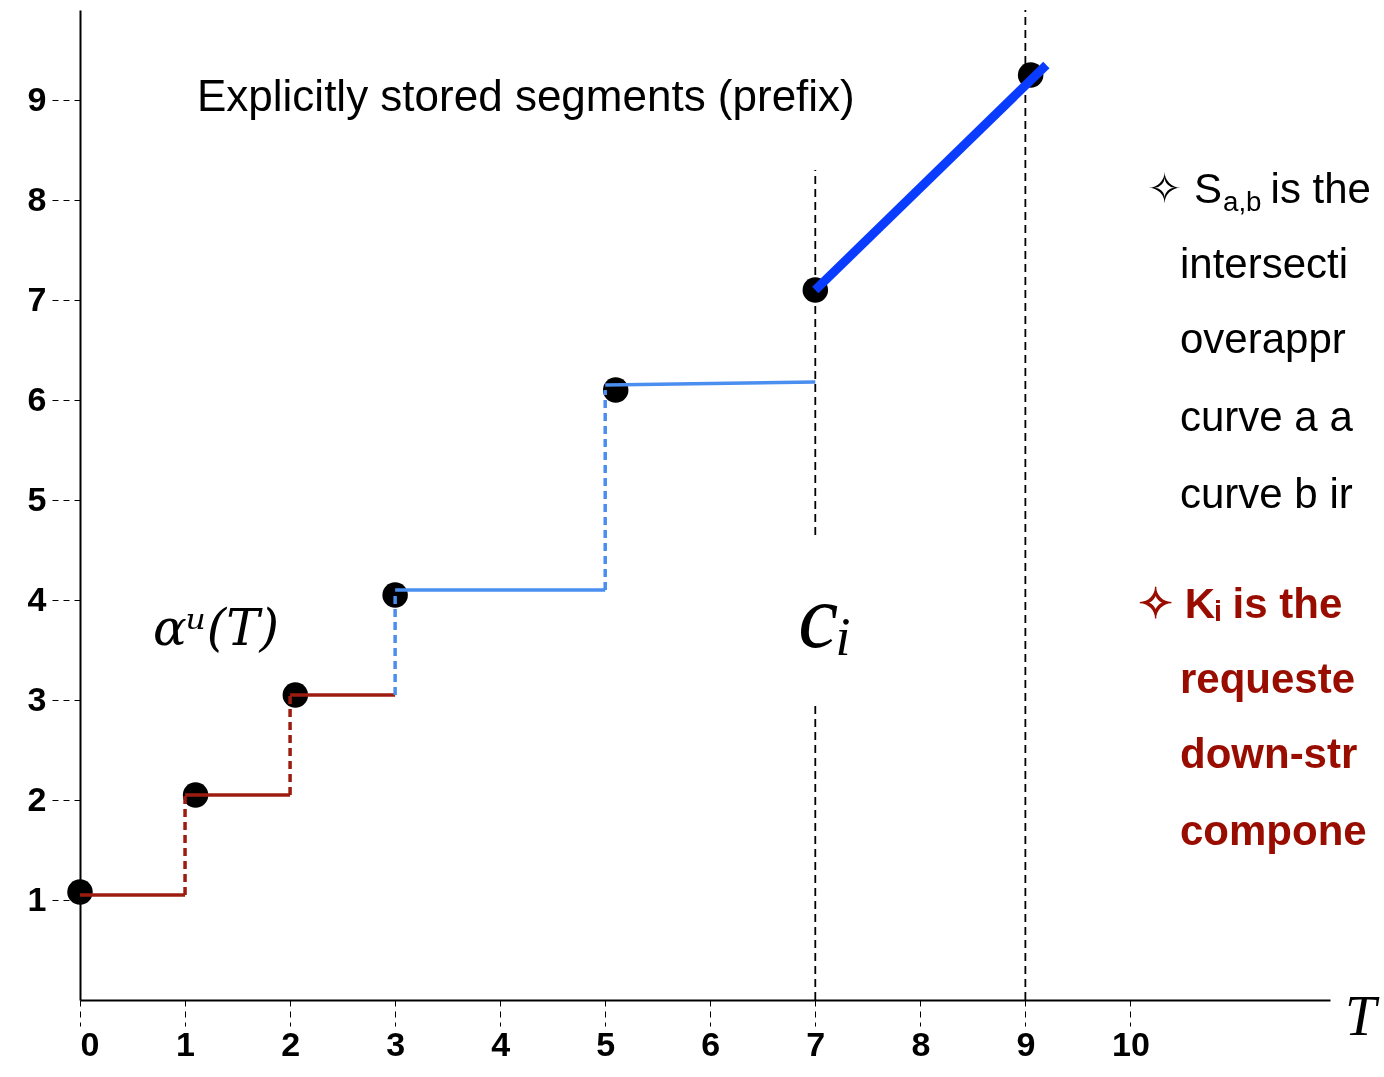 The image size is (1384, 1077). I want to click on annotation: down-str, so click(1269, 753).